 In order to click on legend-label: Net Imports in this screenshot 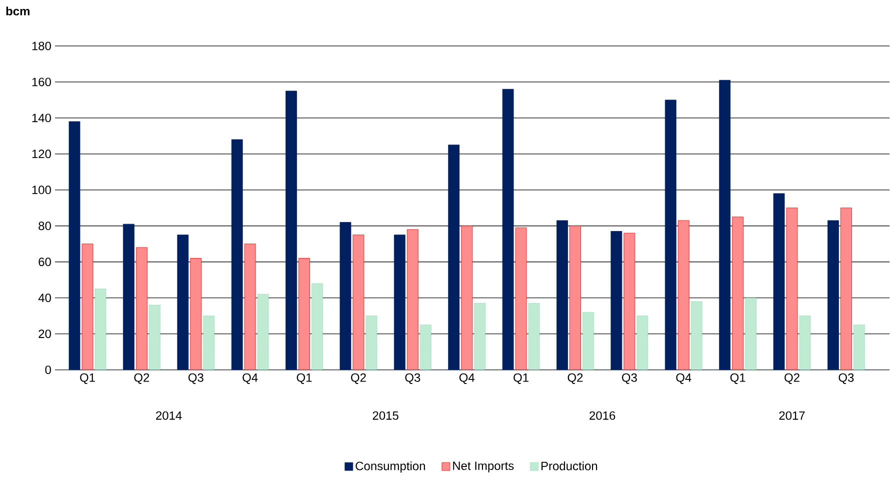, I will do `click(483, 467)`.